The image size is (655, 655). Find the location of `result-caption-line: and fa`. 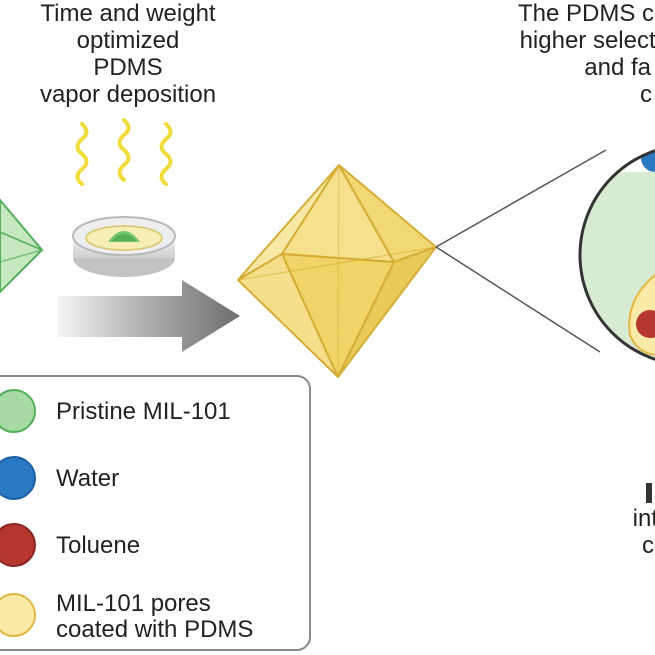

result-caption-line: and fa is located at coordinates (617, 67).